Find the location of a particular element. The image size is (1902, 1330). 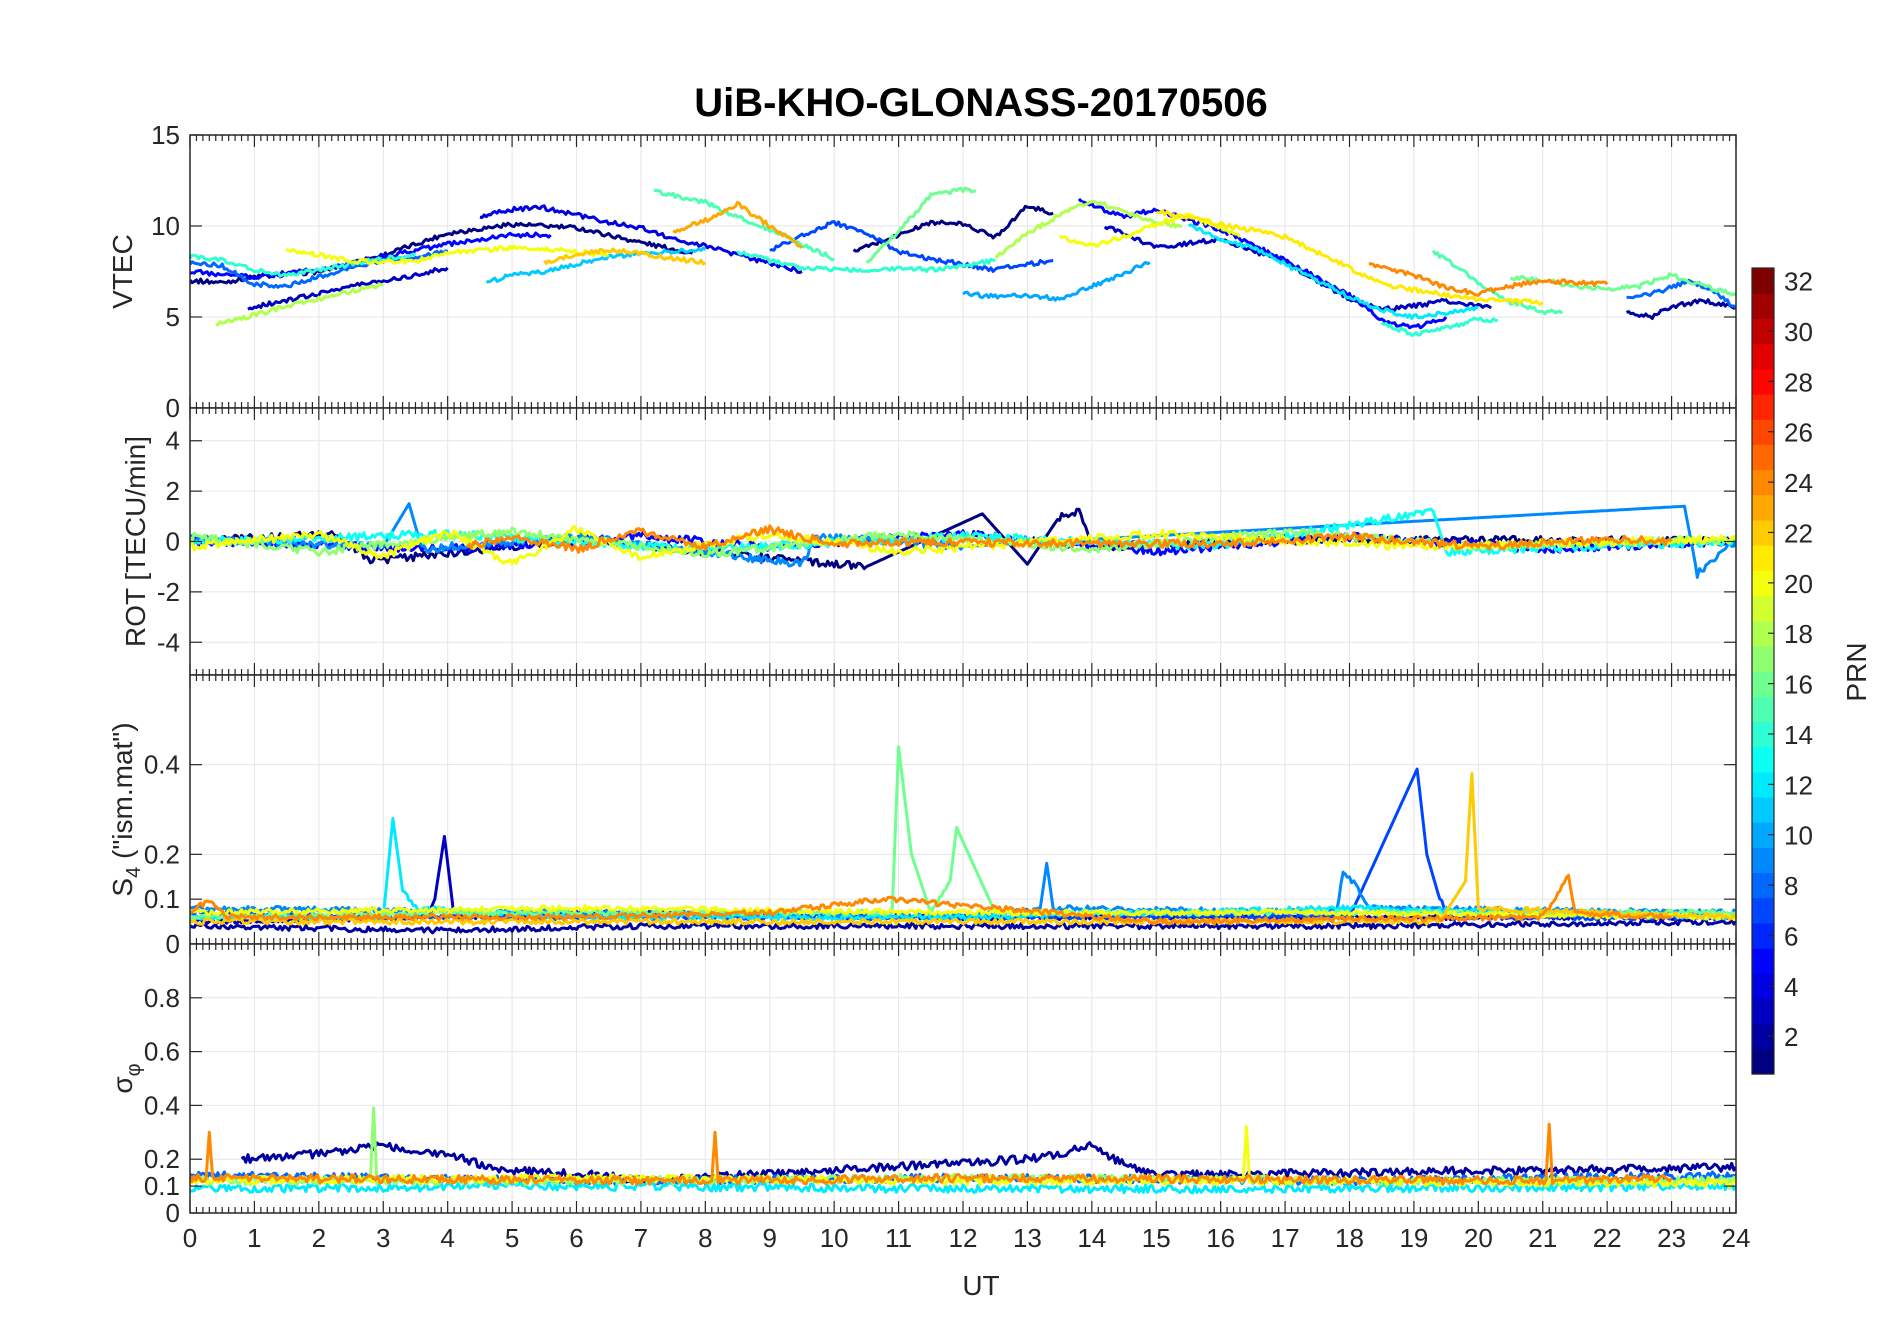

x-tick-label: 8 is located at coordinates (705, 1238).